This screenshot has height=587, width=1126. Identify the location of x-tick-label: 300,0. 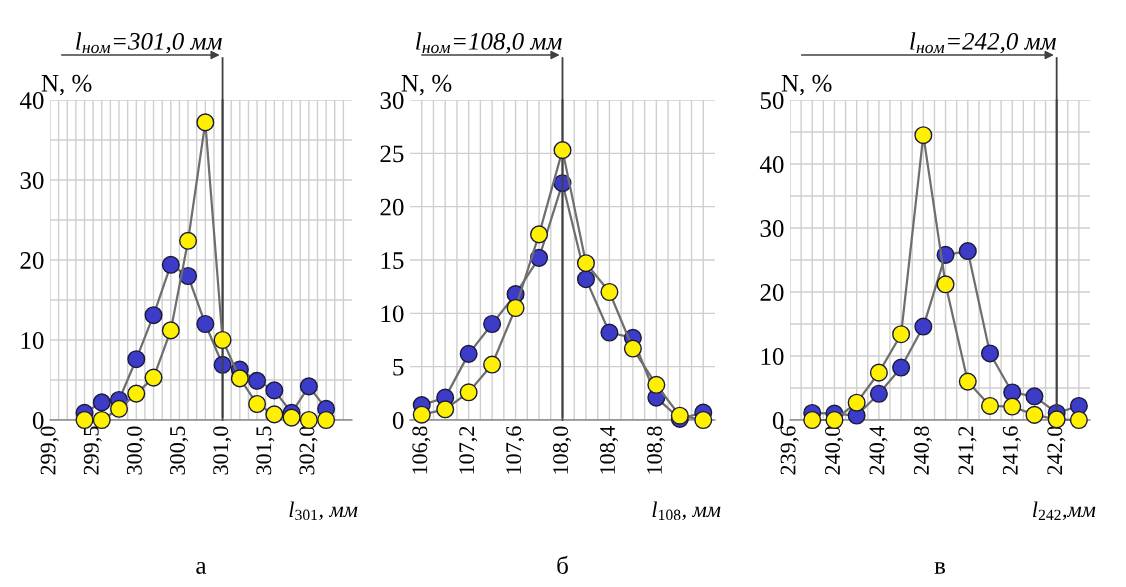
(136, 450).